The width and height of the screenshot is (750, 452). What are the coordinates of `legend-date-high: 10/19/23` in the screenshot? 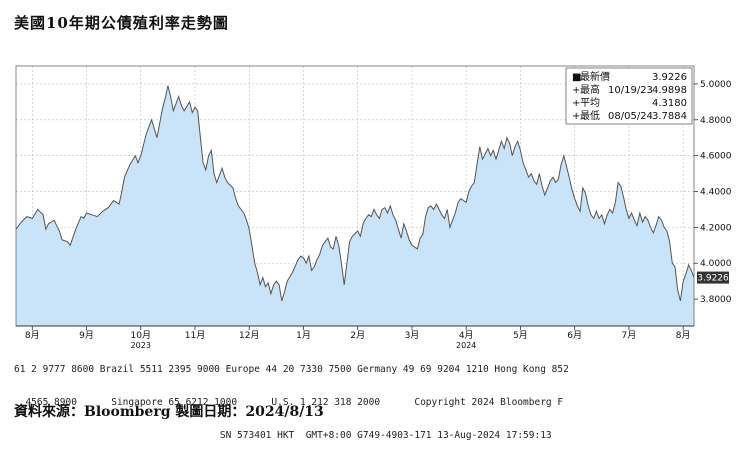 It's located at (630, 90).